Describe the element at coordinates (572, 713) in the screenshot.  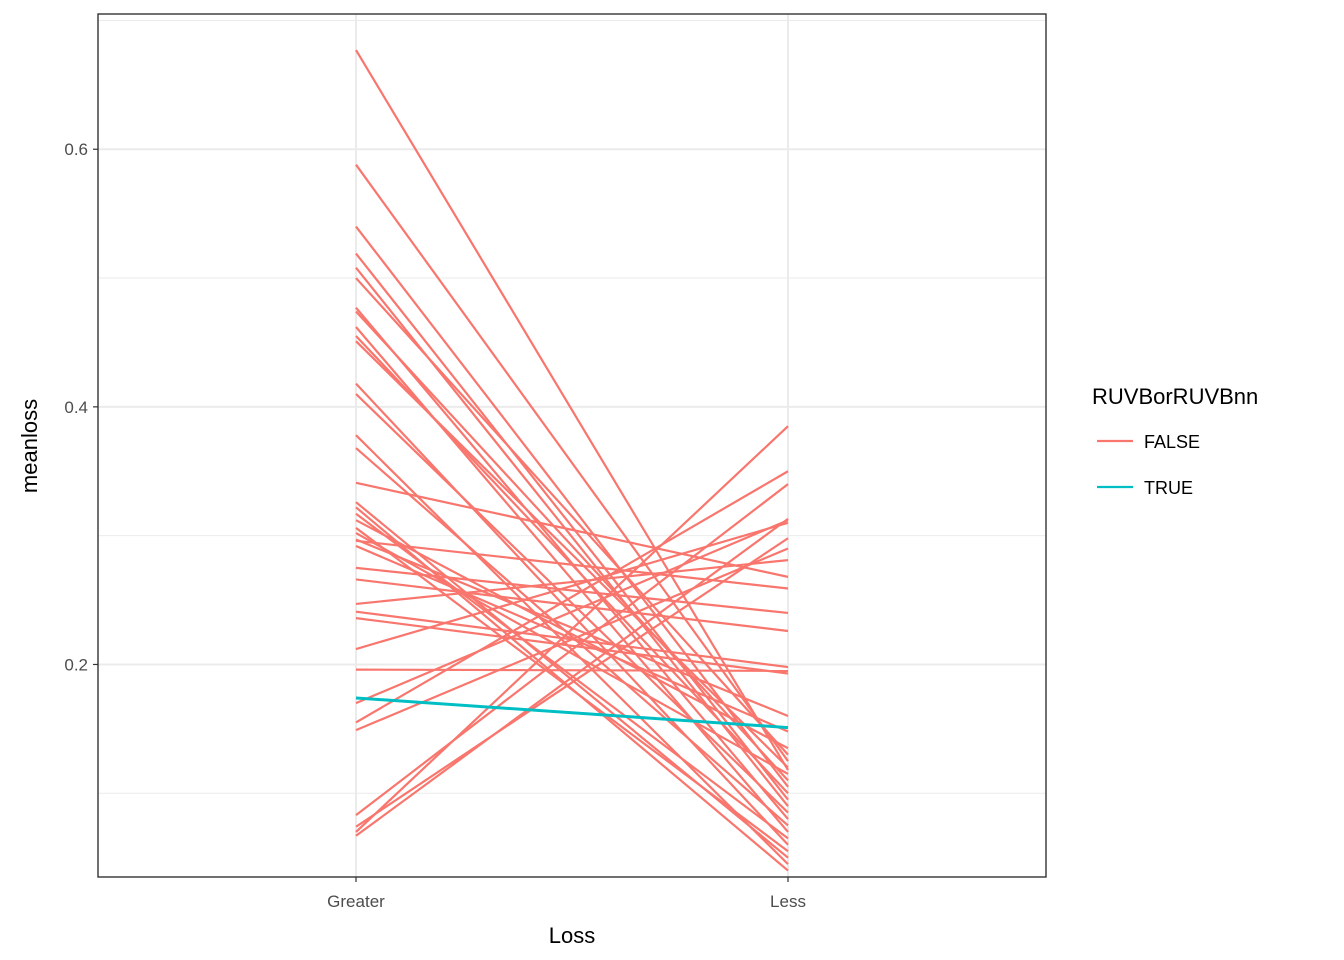
I see `series-line-true` at that location.